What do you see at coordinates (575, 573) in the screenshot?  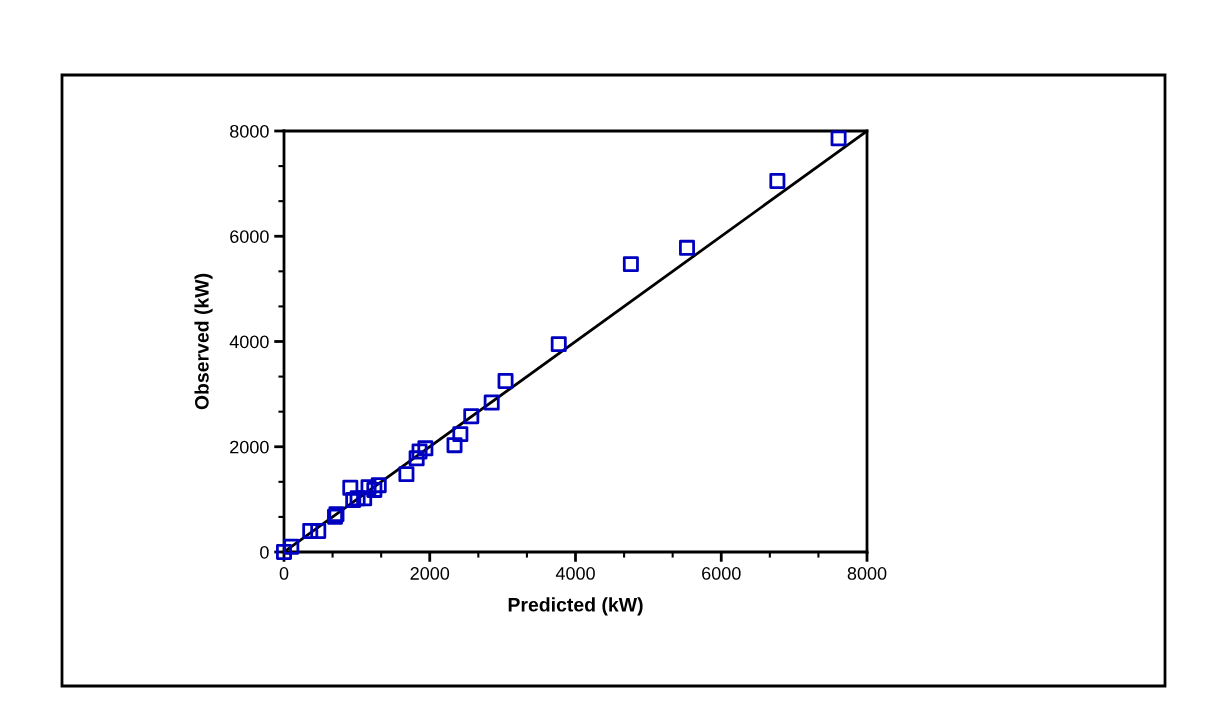 I see `x-tick-label: 4000` at bounding box center [575, 573].